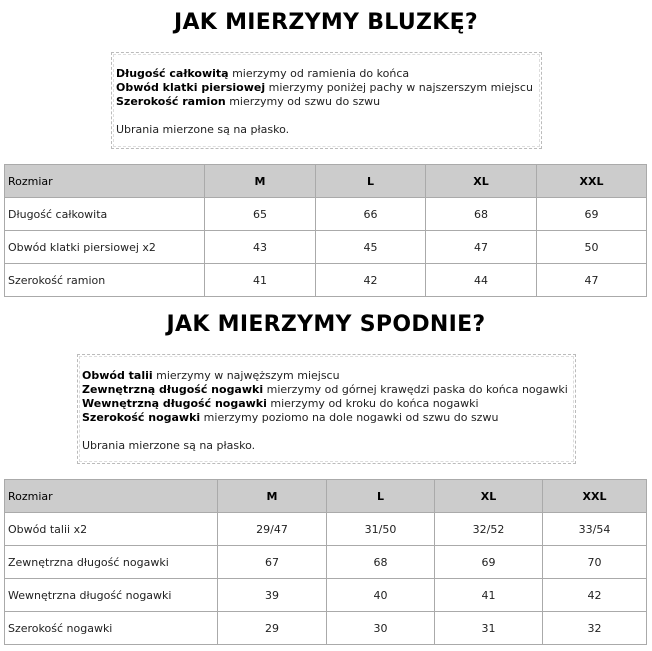 The height and width of the screenshot is (651, 652). I want to click on table-row: Obwód klatki piersiowej x2 43 45 47 50, so click(325, 247).